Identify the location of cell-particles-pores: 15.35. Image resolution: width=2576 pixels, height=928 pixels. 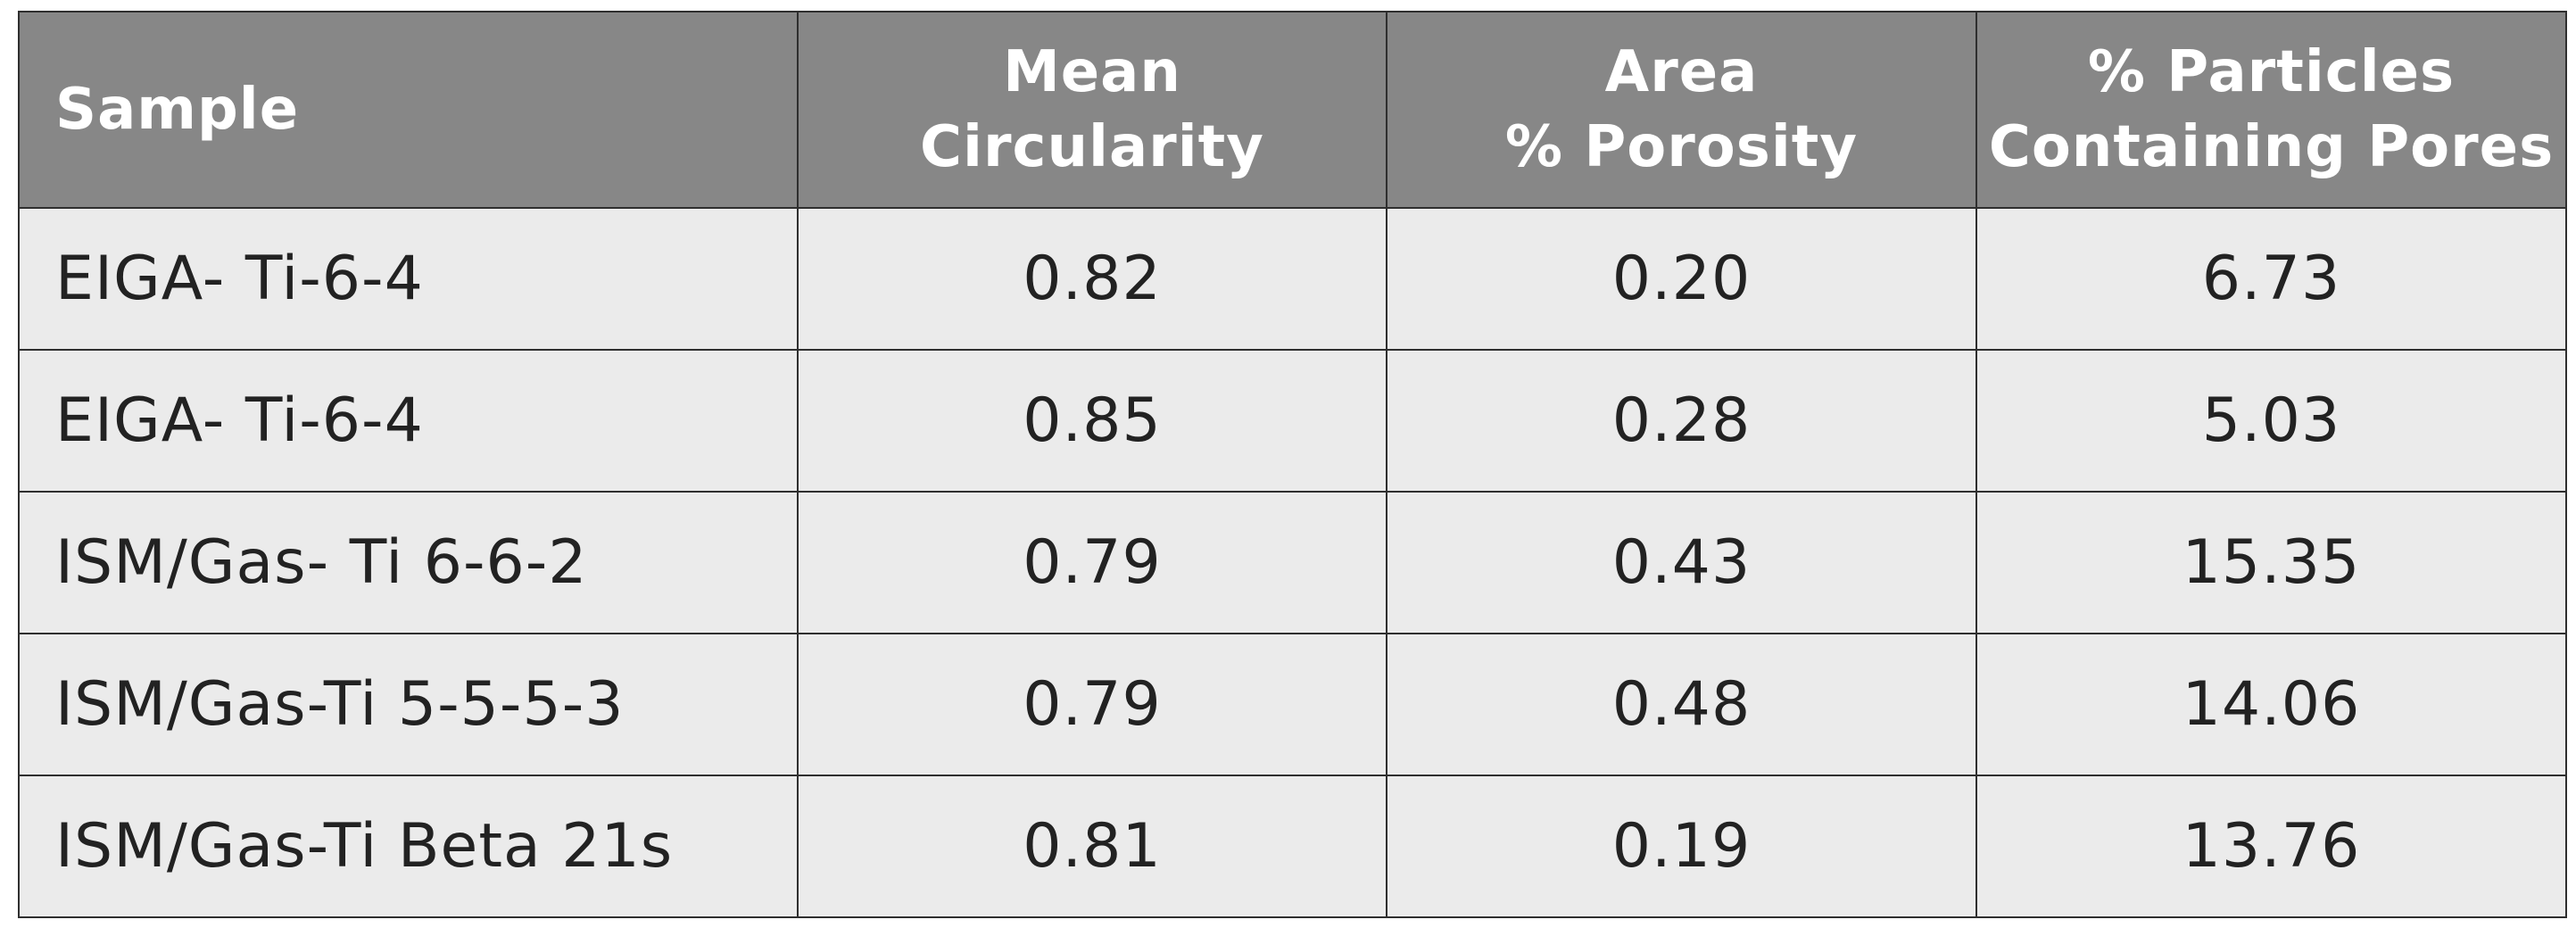
(2271, 562).